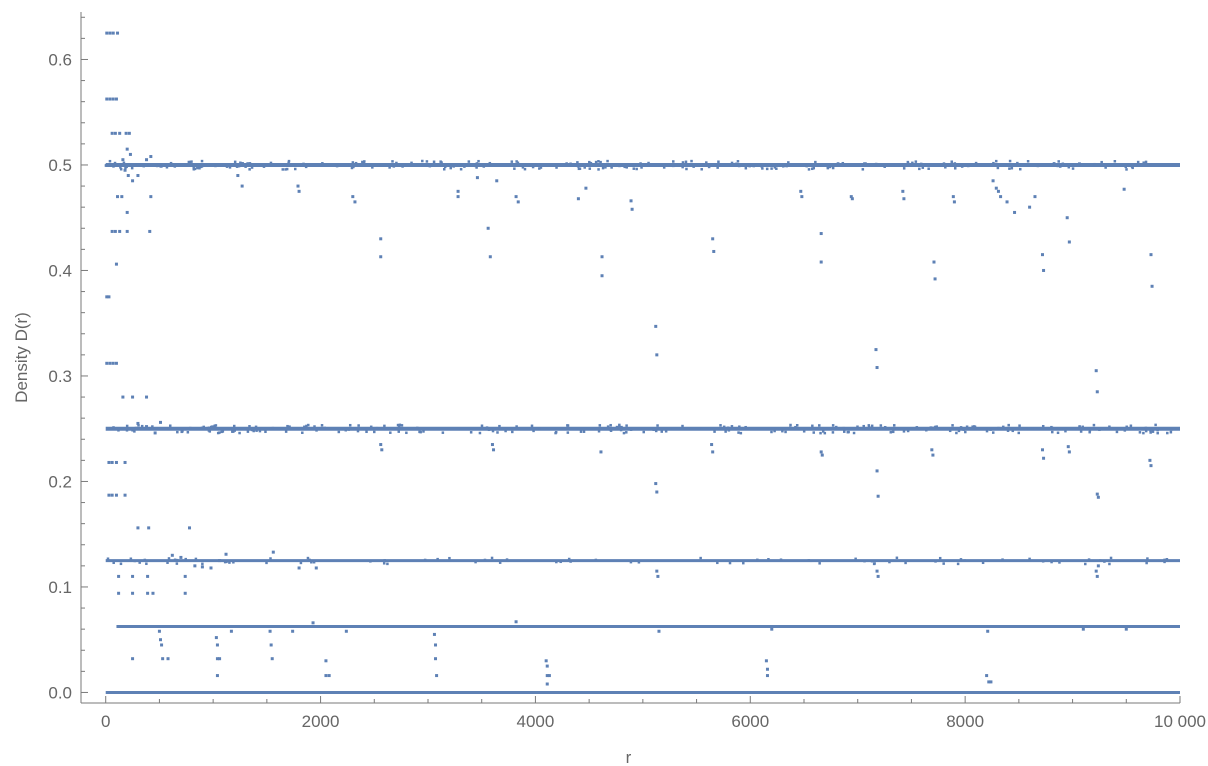 The image size is (1208, 766). What do you see at coordinates (60, 59) in the screenshot?
I see `y-tick-label: 0.6` at bounding box center [60, 59].